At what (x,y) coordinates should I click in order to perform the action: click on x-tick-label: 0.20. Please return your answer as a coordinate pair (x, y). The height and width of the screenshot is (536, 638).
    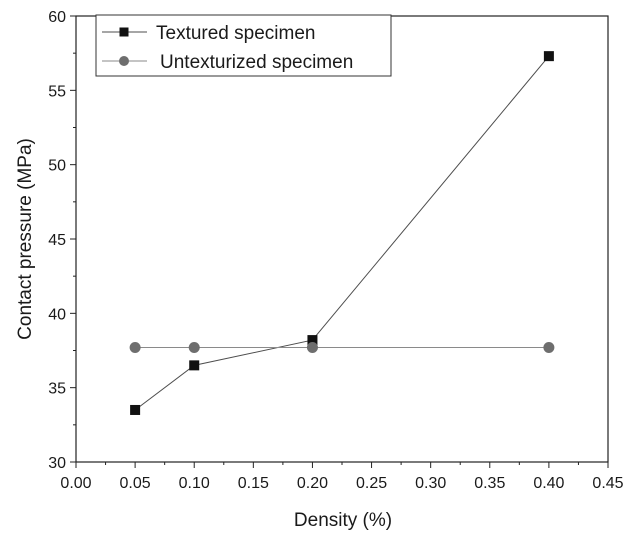
    Looking at the image, I should click on (312, 483).